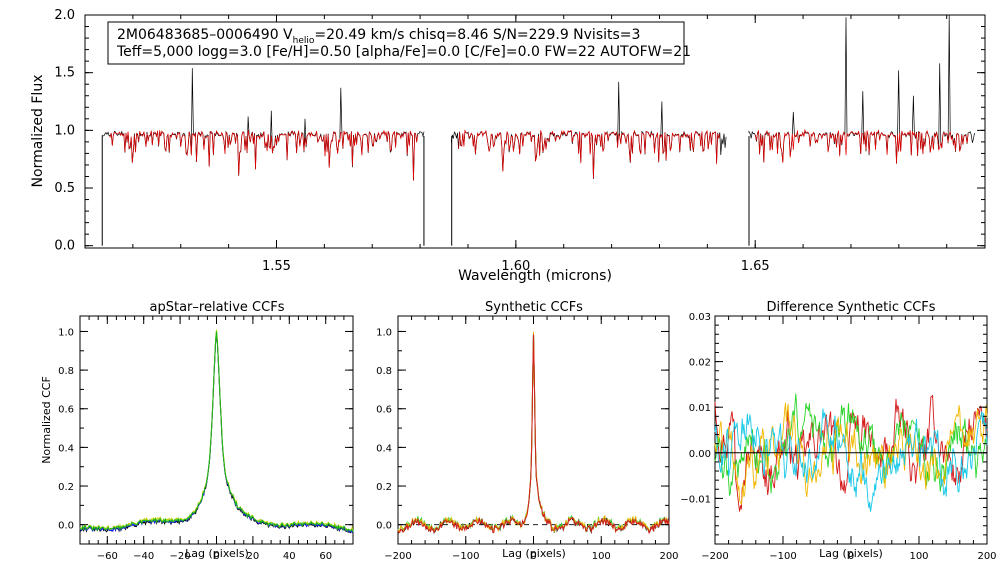 This screenshot has height=576, width=1008. I want to click on x-tick-label: 60, so click(325, 556).